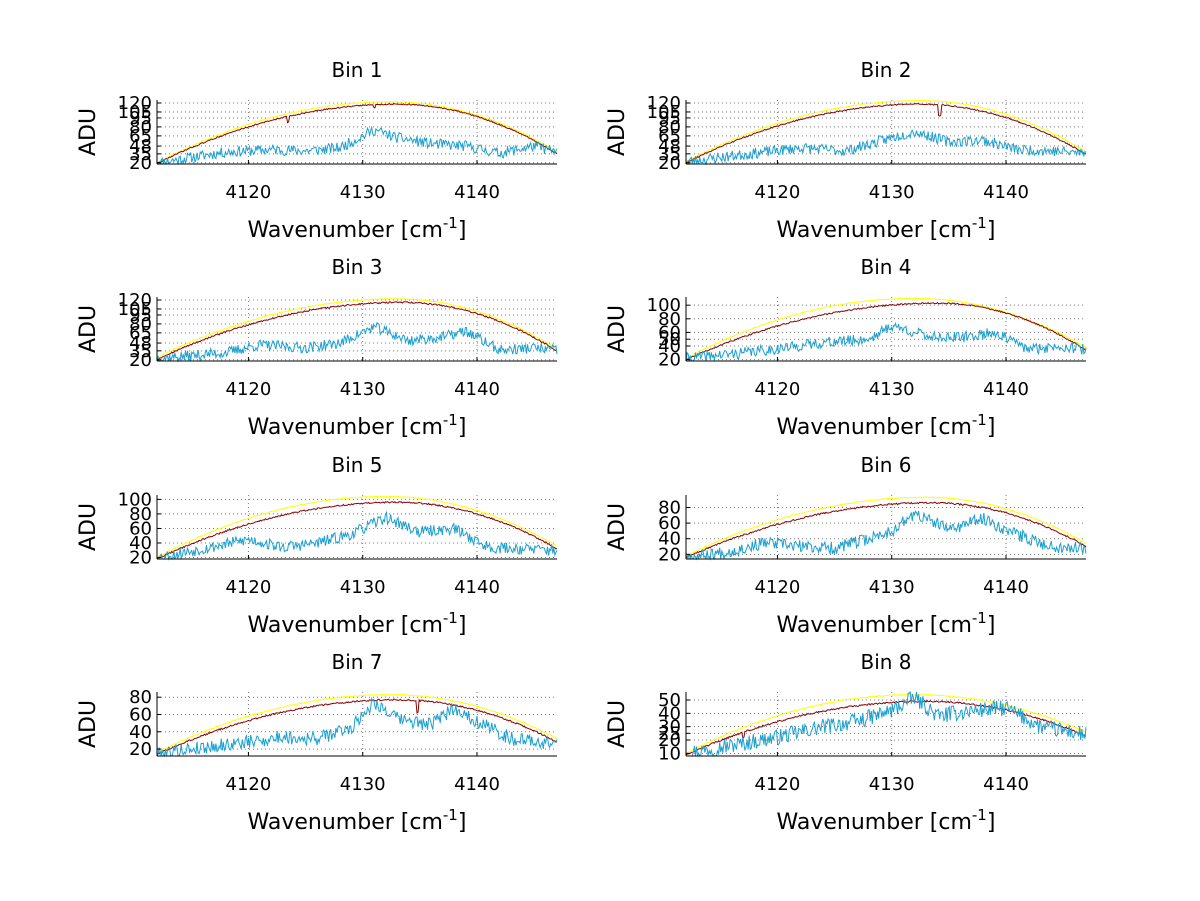 The image size is (1200, 901). Describe the element at coordinates (885, 70) in the screenshot. I see `subplot-title: Bin 2` at that location.